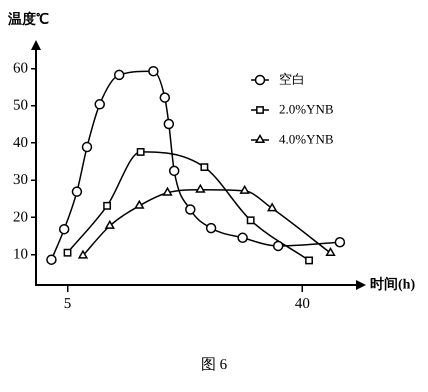 Image resolution: width=428 pixels, height=392 pixels. I want to click on y-tick-label: 30, so click(20, 180).